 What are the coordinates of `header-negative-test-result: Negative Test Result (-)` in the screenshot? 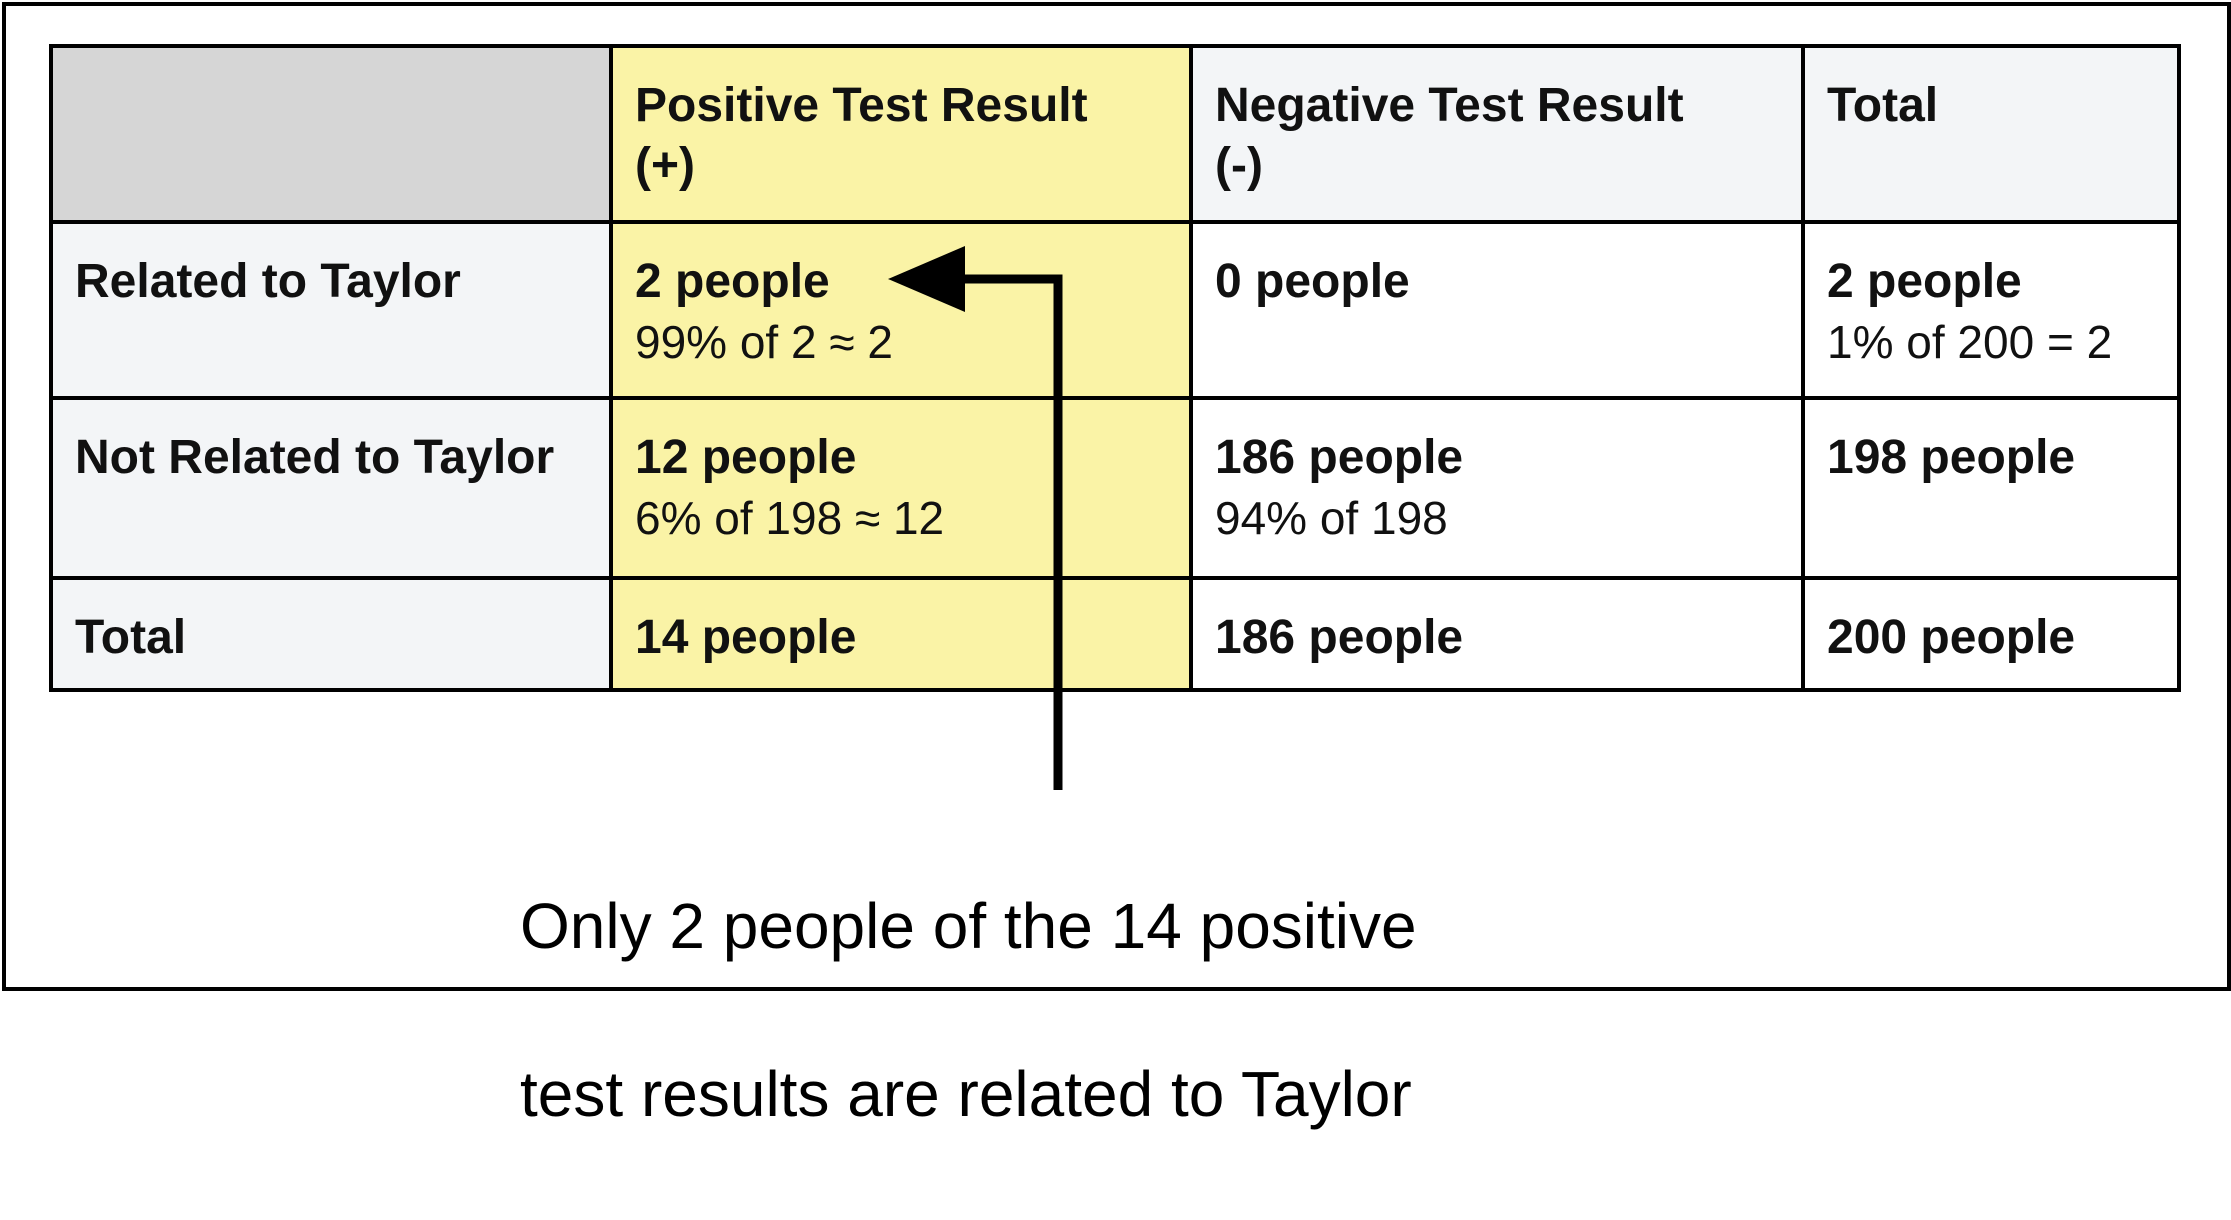 It's located at (1497, 134).